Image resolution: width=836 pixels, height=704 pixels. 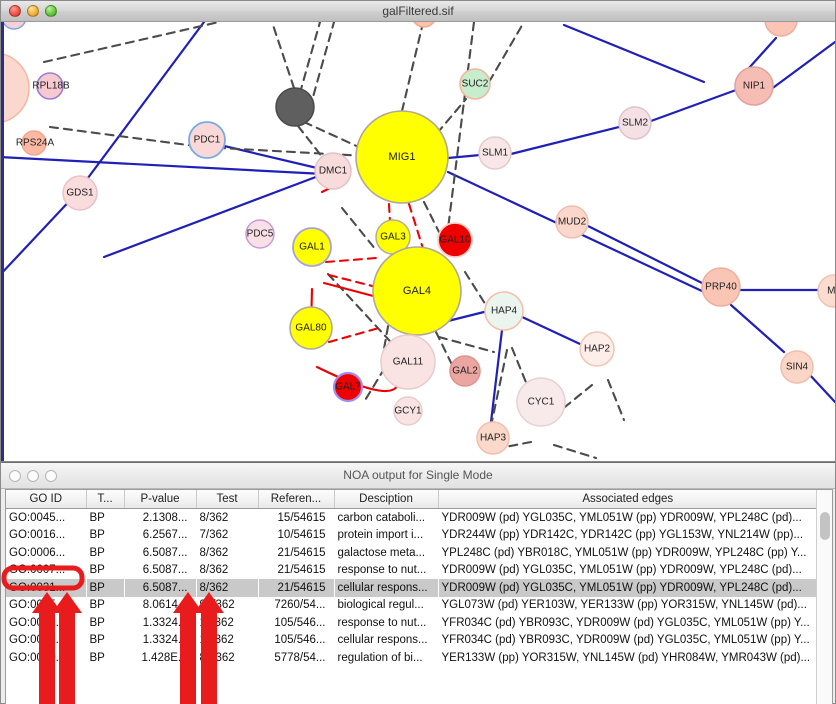 What do you see at coordinates (46, 499) in the screenshot?
I see `col-header-go-id: GO ID` at bounding box center [46, 499].